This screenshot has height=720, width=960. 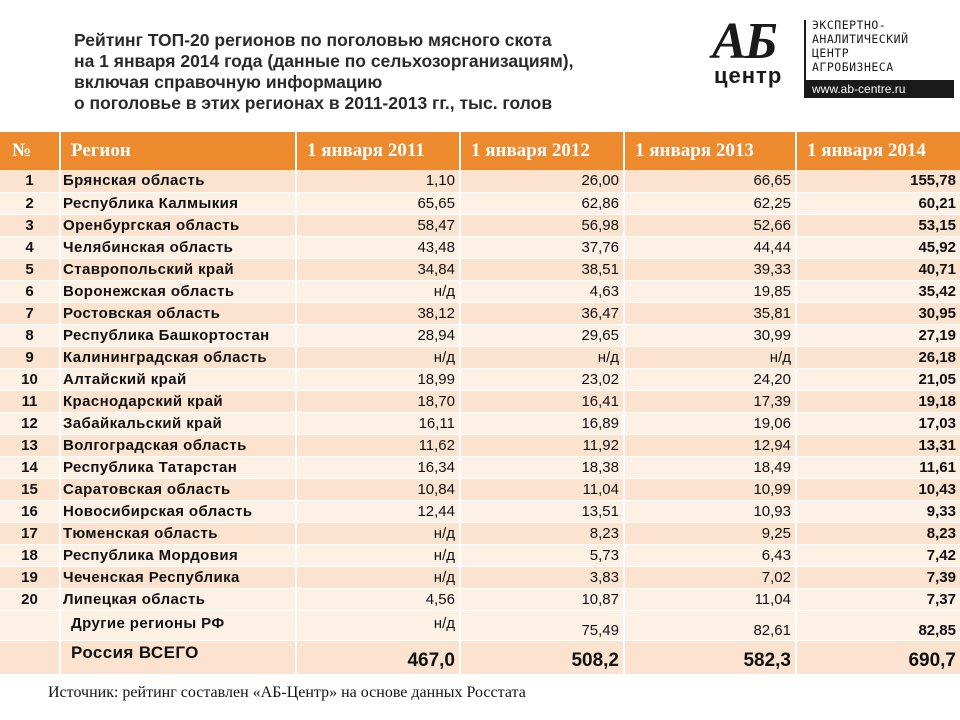 I want to click on other-regions-row: Другие регионы РФ н/д 75,49 82,61 82,85, so click(x=480, y=625).